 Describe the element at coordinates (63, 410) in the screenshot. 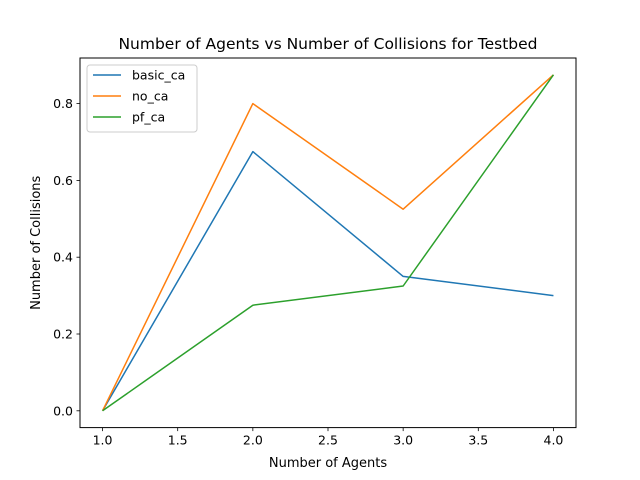

I see `y-tick-label: 0.0` at that location.